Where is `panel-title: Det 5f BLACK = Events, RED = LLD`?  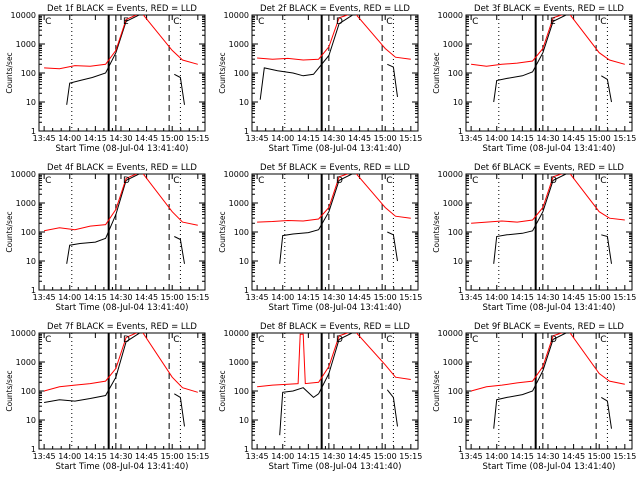
panel-title: Det 5f BLACK = Events, RED = LLD is located at coordinates (335, 168).